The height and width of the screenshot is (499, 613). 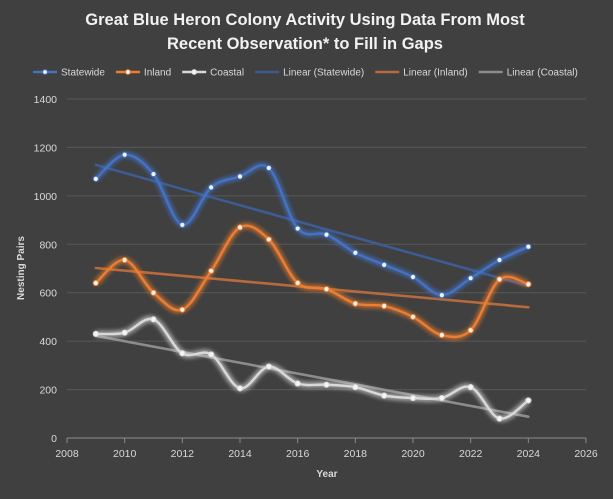 What do you see at coordinates (83, 73) in the screenshot?
I see `legend-label-statewide: Statewide` at bounding box center [83, 73].